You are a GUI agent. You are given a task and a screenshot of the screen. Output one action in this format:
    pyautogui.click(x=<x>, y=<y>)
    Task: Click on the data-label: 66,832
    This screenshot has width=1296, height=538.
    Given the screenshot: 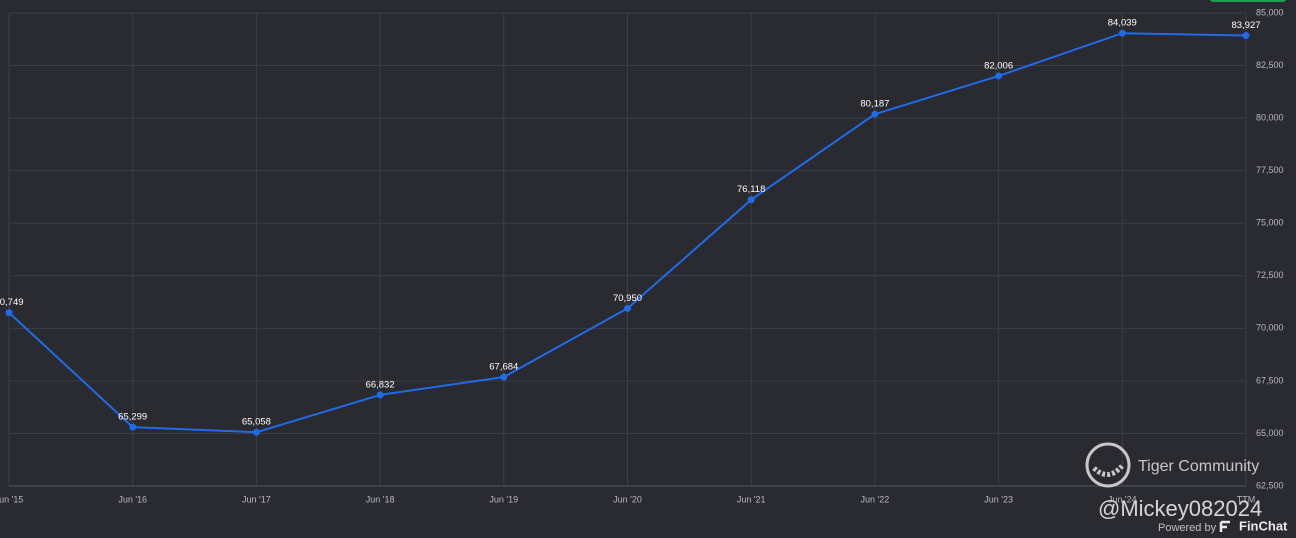 What is the action you would take?
    pyautogui.click(x=380, y=384)
    